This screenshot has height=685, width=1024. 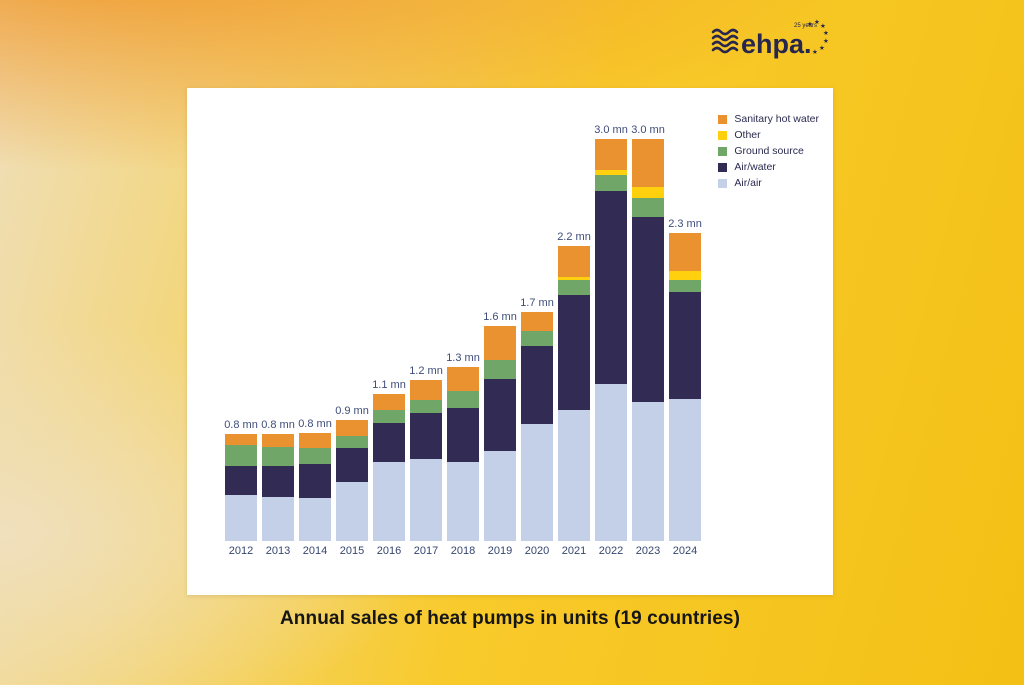 I want to click on bar-column-2019: 1.6 mn, so click(x=500, y=426).